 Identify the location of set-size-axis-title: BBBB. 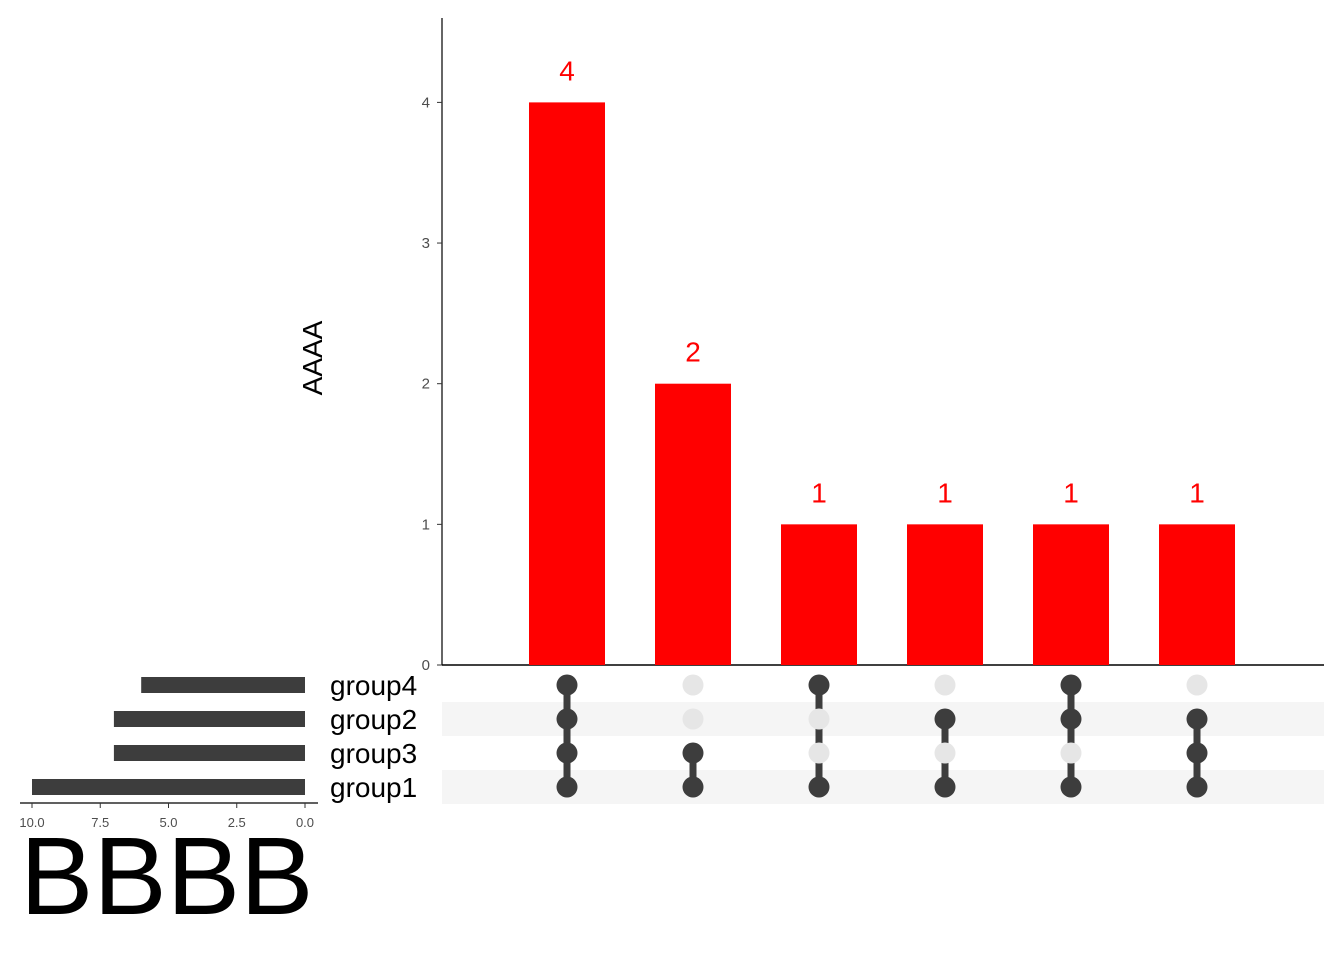
(166, 876).